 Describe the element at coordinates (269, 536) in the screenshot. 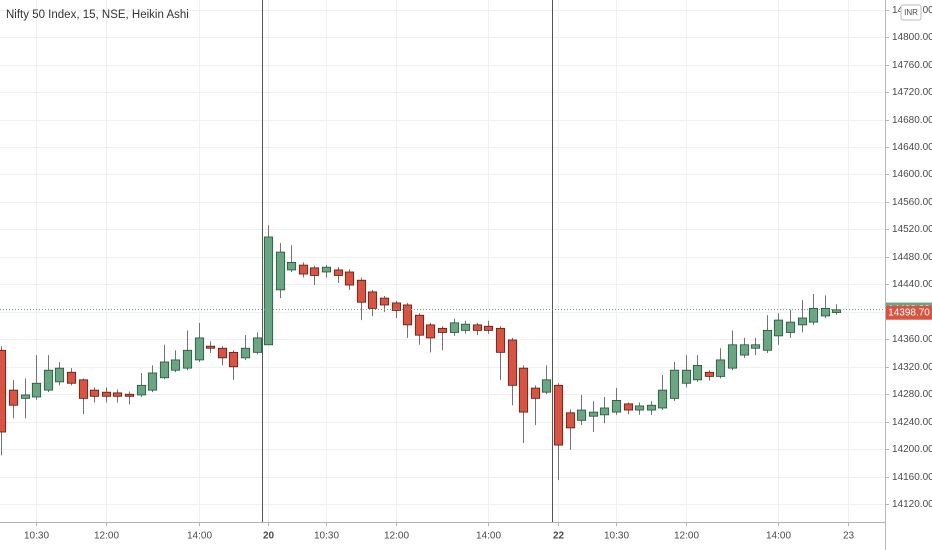

I see `x-tick-label: 20` at that location.